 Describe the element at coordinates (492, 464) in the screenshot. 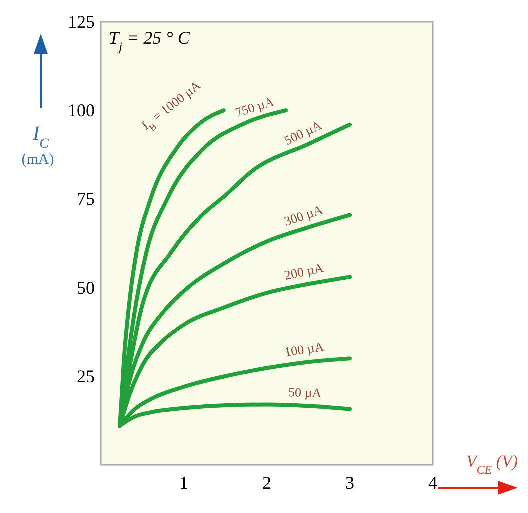

I see `x-axis-title: V$_{CE}$ (V)` at that location.